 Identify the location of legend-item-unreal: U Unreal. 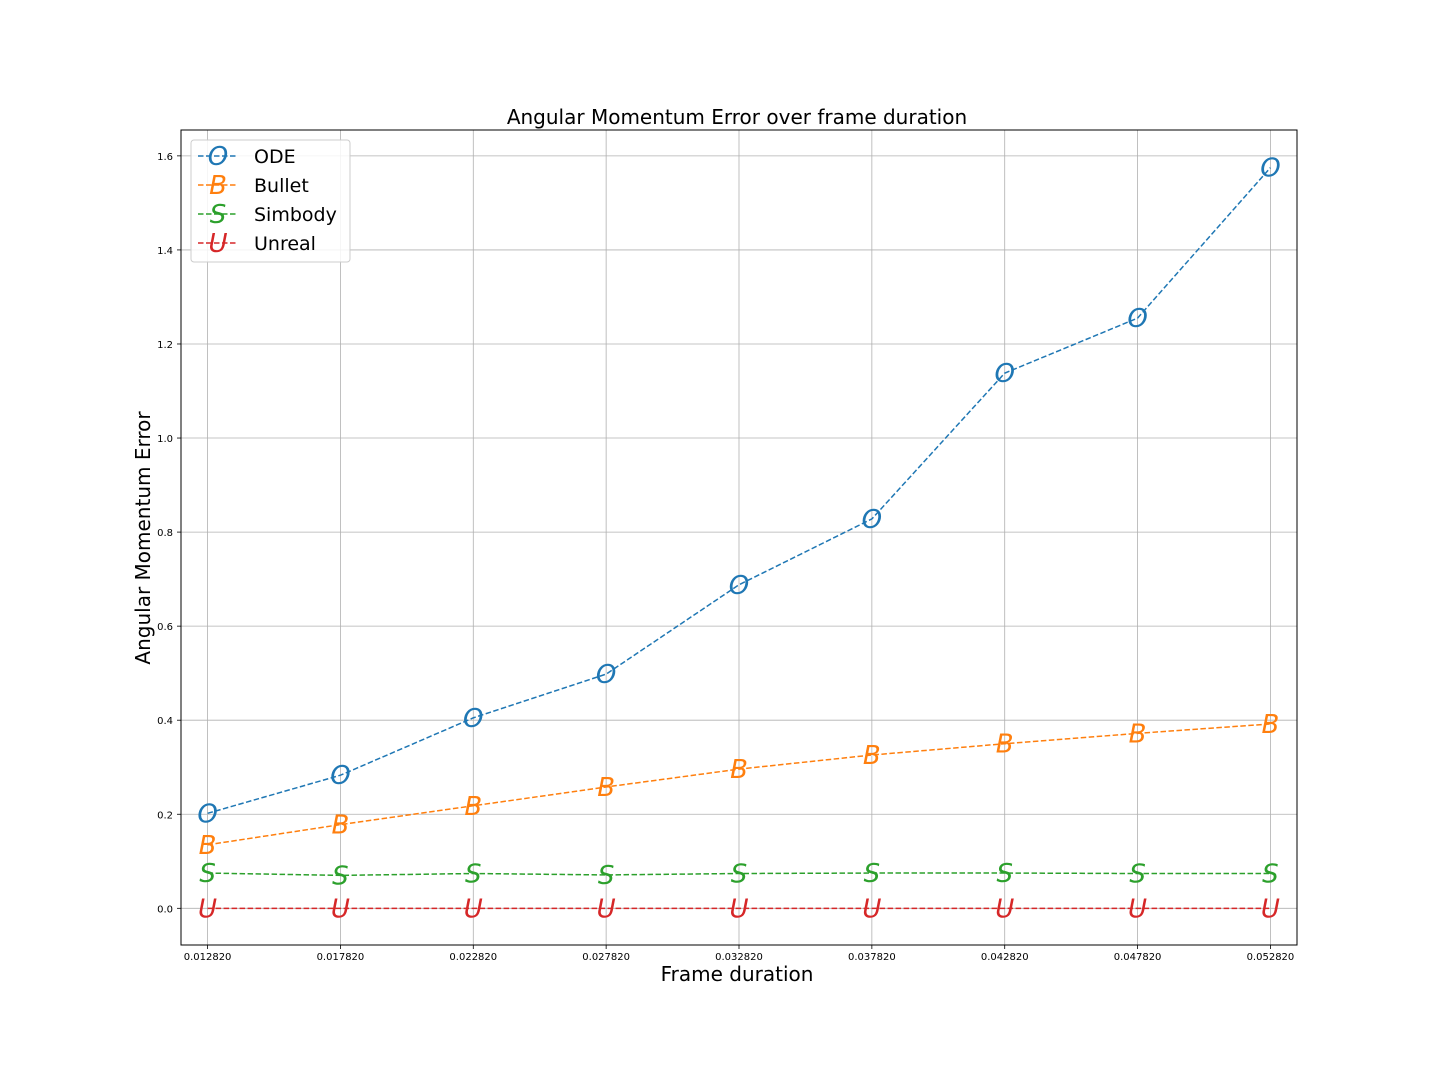
(257, 244).